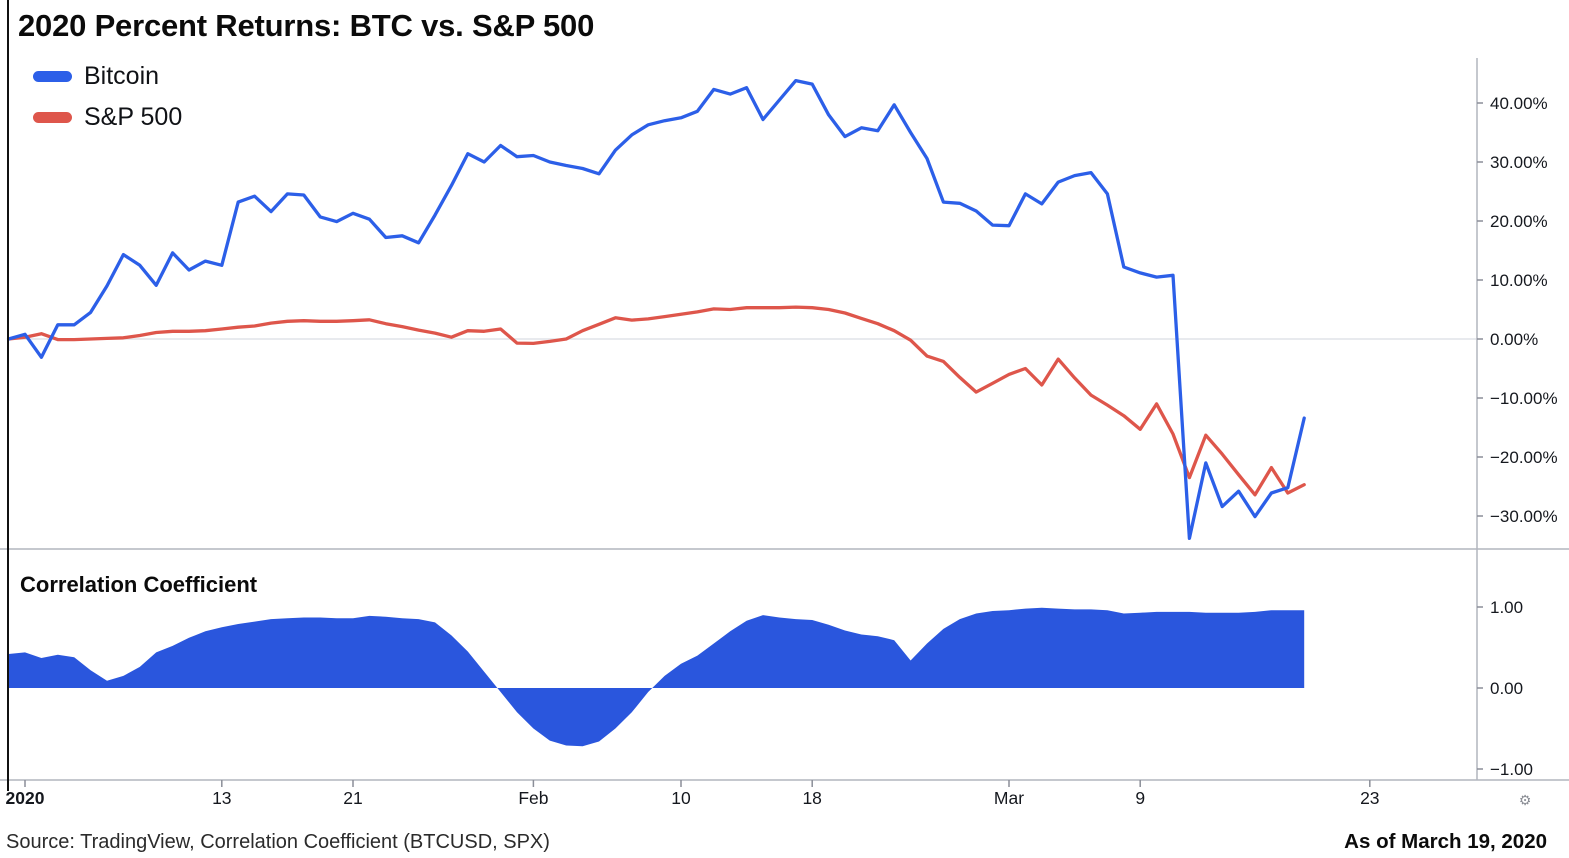  What do you see at coordinates (533, 798) in the screenshot?
I see `x-tick-label: Feb` at bounding box center [533, 798].